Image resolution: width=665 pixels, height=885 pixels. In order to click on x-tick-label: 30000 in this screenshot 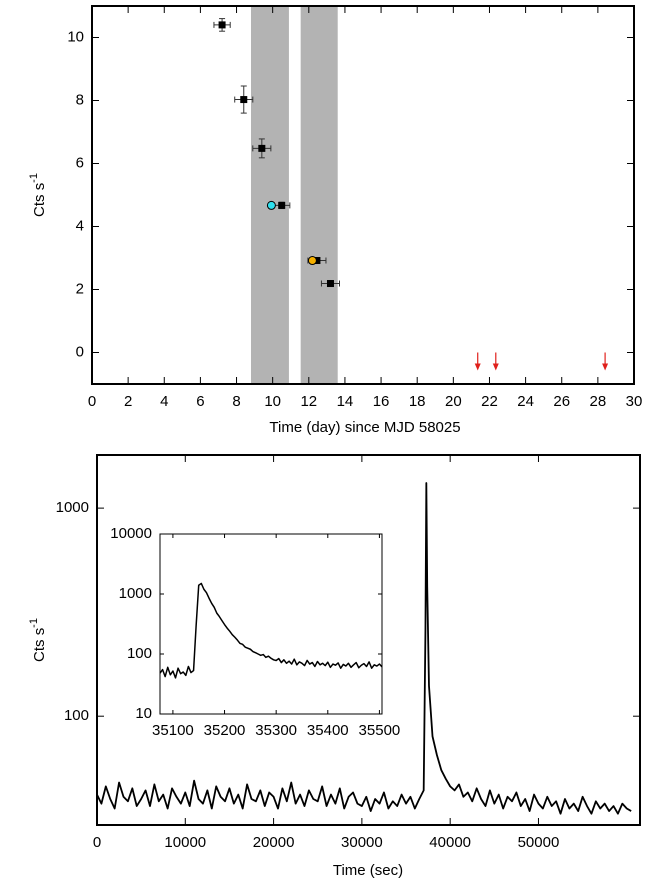, I will do `click(362, 842)`.